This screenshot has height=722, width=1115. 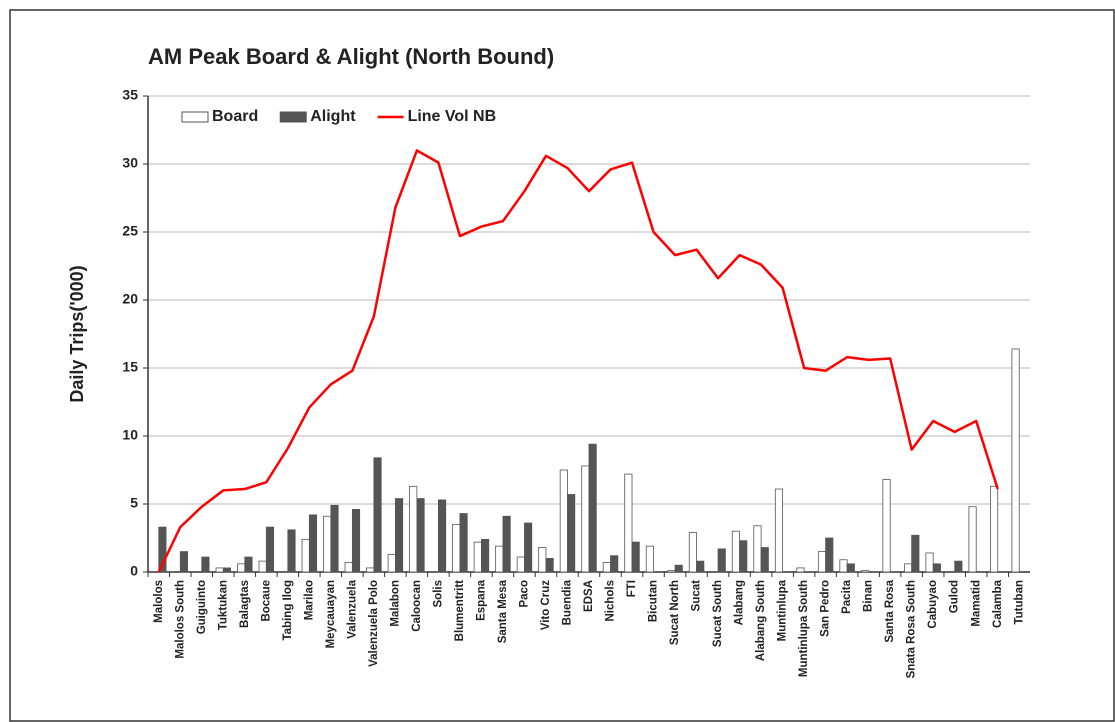 I want to click on y-axis-label: Daily Trips('000), so click(x=77, y=333).